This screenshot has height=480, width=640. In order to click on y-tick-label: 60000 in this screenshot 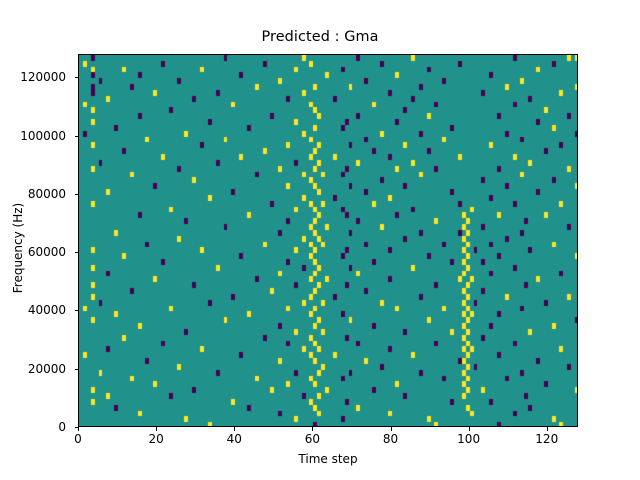, I will do `click(46, 252)`.